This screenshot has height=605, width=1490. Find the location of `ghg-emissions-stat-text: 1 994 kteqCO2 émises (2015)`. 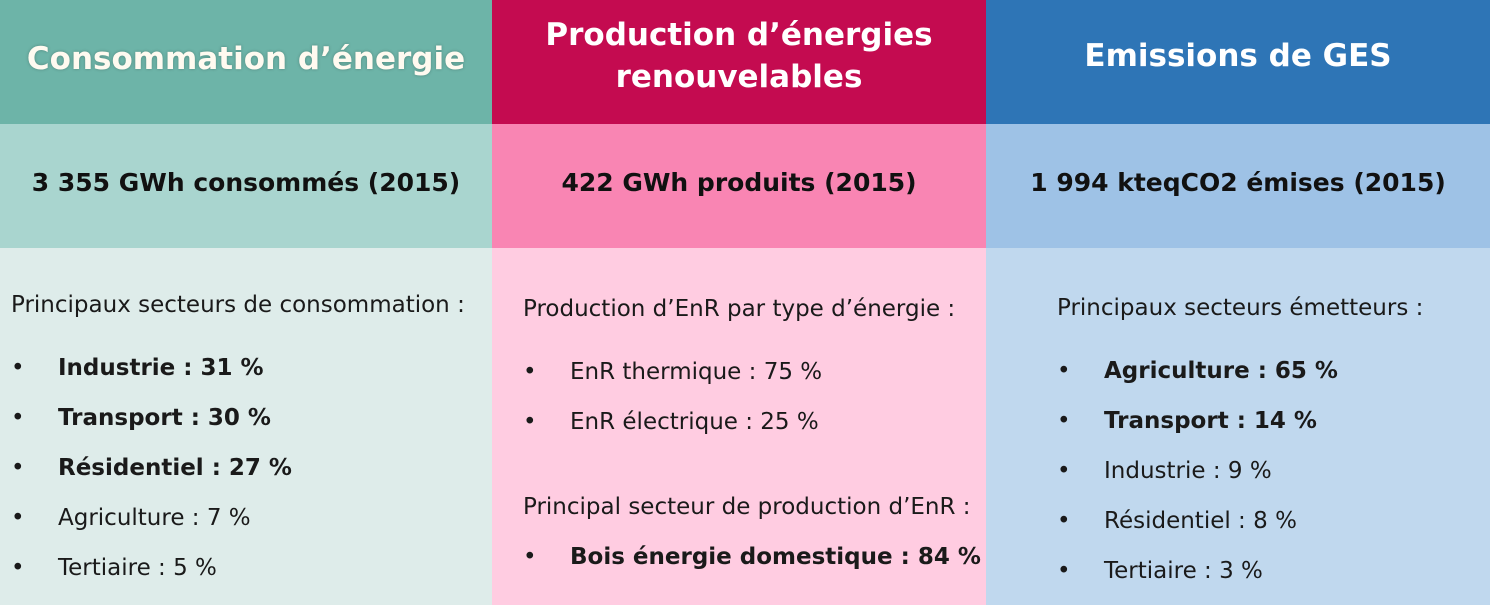

ghg-emissions-stat-text: 1 994 kteqCO2 émises (2015) is located at coordinates (1238, 182).